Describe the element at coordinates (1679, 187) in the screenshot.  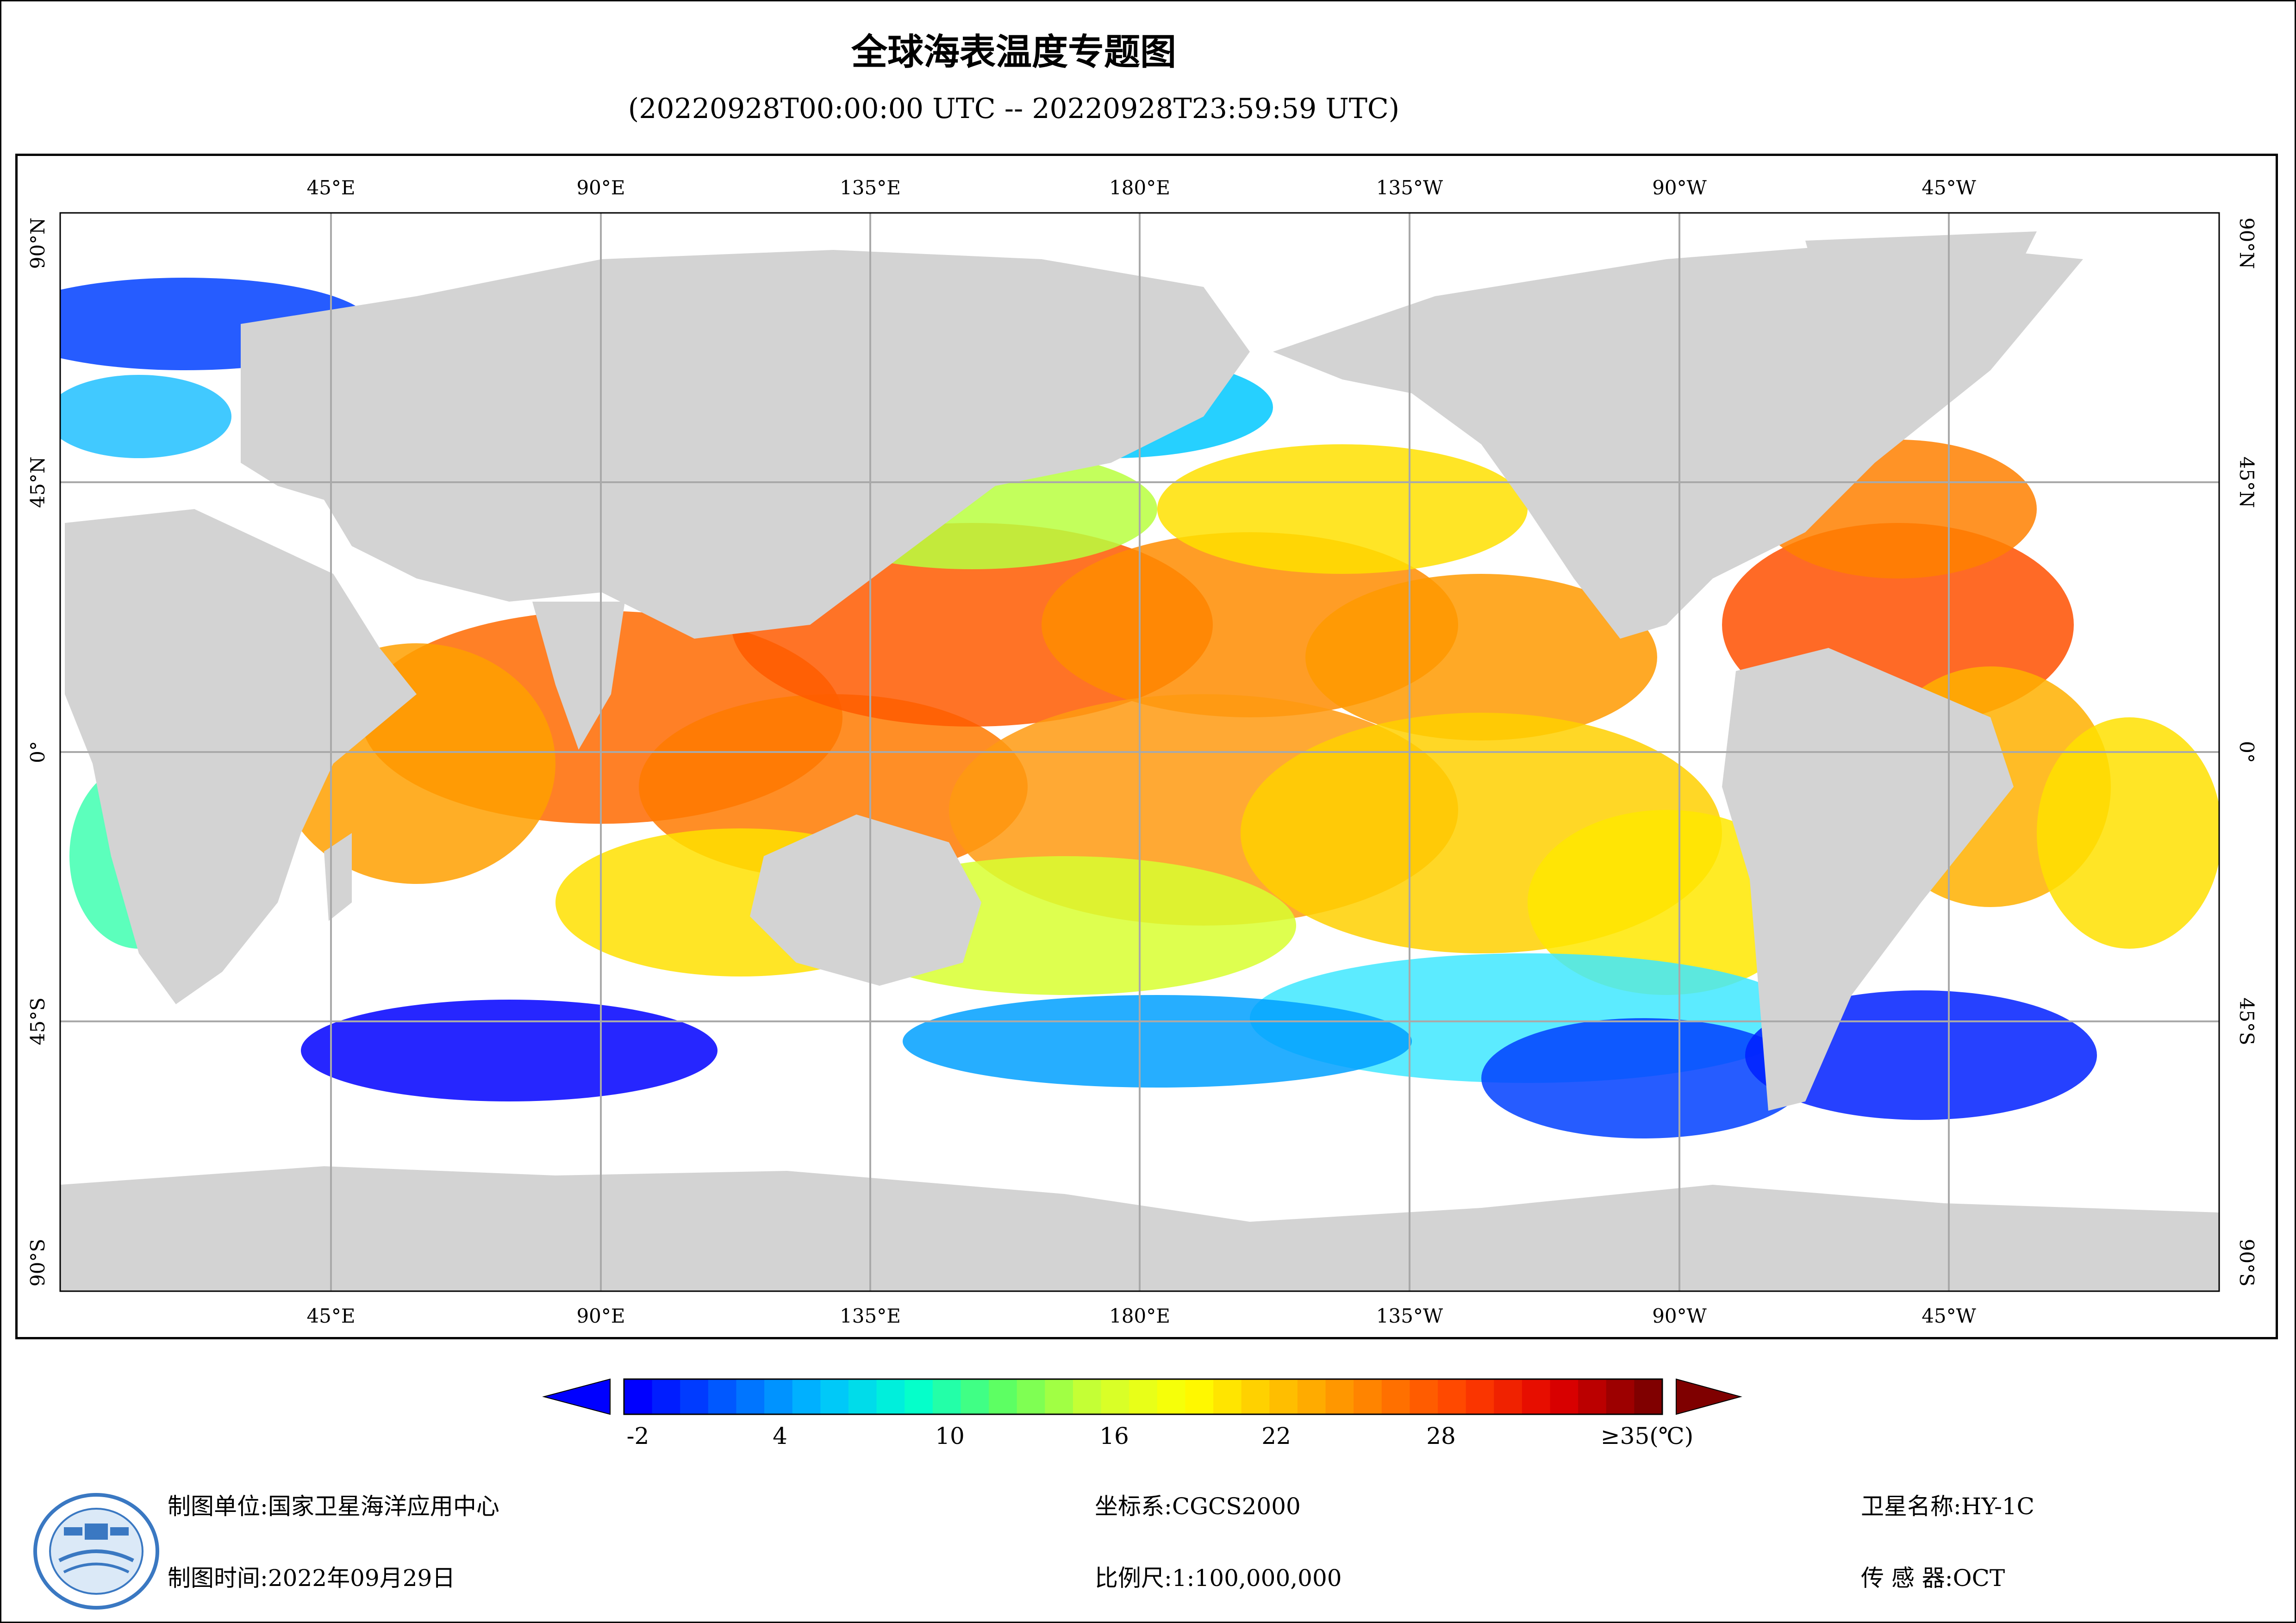
I see `lon-label-top: 90°W` at that location.